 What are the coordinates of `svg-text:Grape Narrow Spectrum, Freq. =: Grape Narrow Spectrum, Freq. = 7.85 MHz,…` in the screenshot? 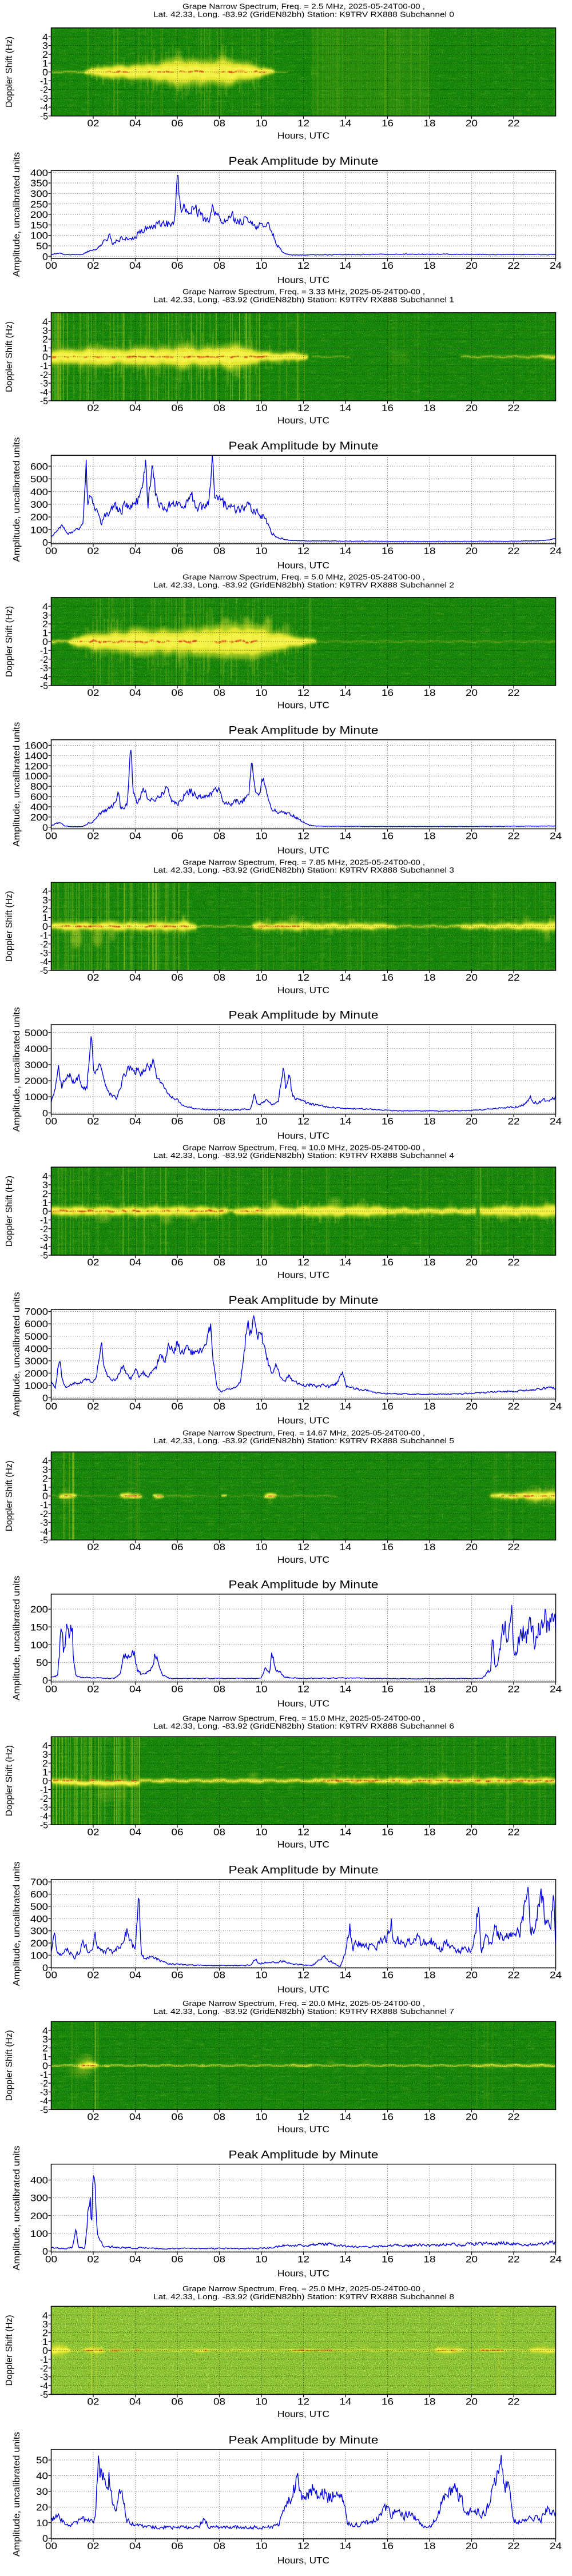 It's located at (303, 862).